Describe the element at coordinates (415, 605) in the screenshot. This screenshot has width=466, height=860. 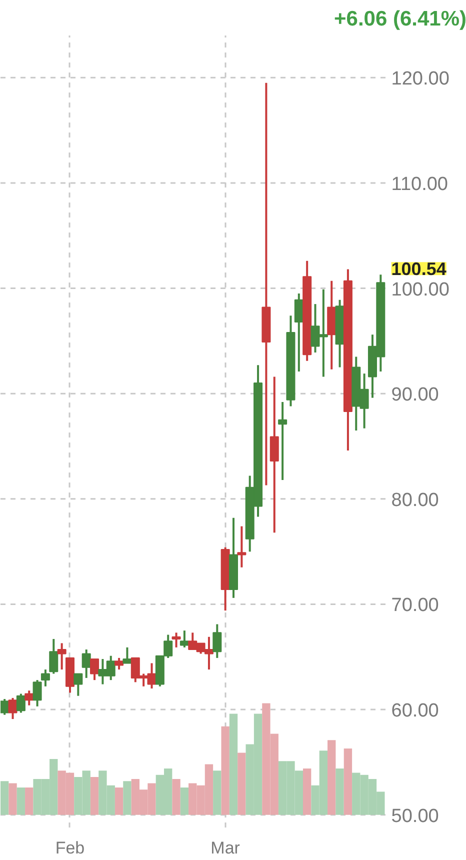
I see `y-tick-label: 70.00` at that location.